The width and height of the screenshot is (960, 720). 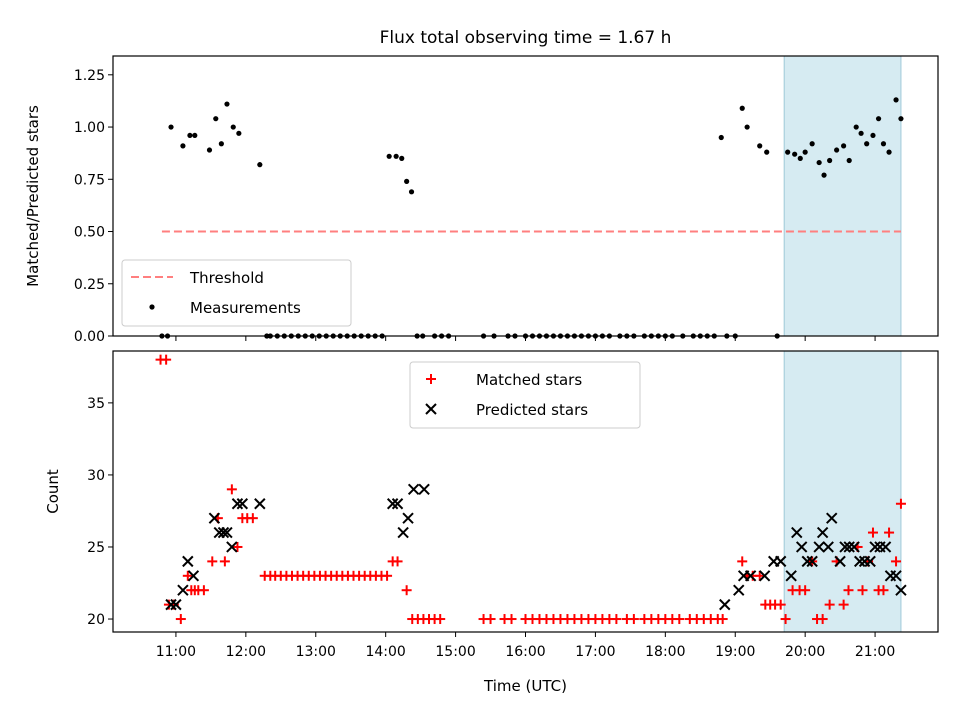 I want to click on y-tick-label: 1.25, so click(x=89, y=76).